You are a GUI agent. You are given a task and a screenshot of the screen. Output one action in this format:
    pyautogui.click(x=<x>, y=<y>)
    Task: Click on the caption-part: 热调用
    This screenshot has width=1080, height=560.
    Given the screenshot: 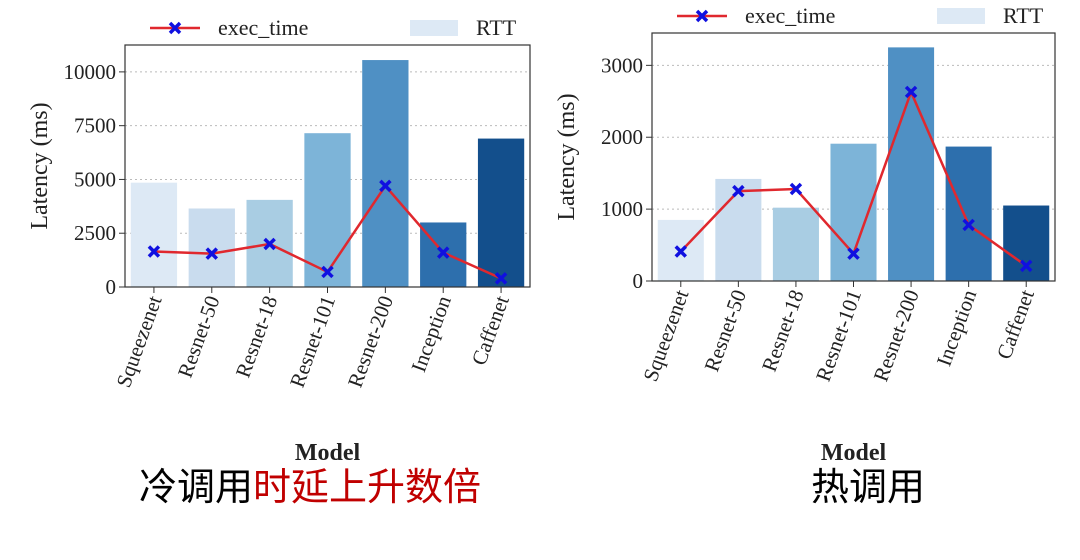 What is the action you would take?
    pyautogui.click(x=868, y=488)
    